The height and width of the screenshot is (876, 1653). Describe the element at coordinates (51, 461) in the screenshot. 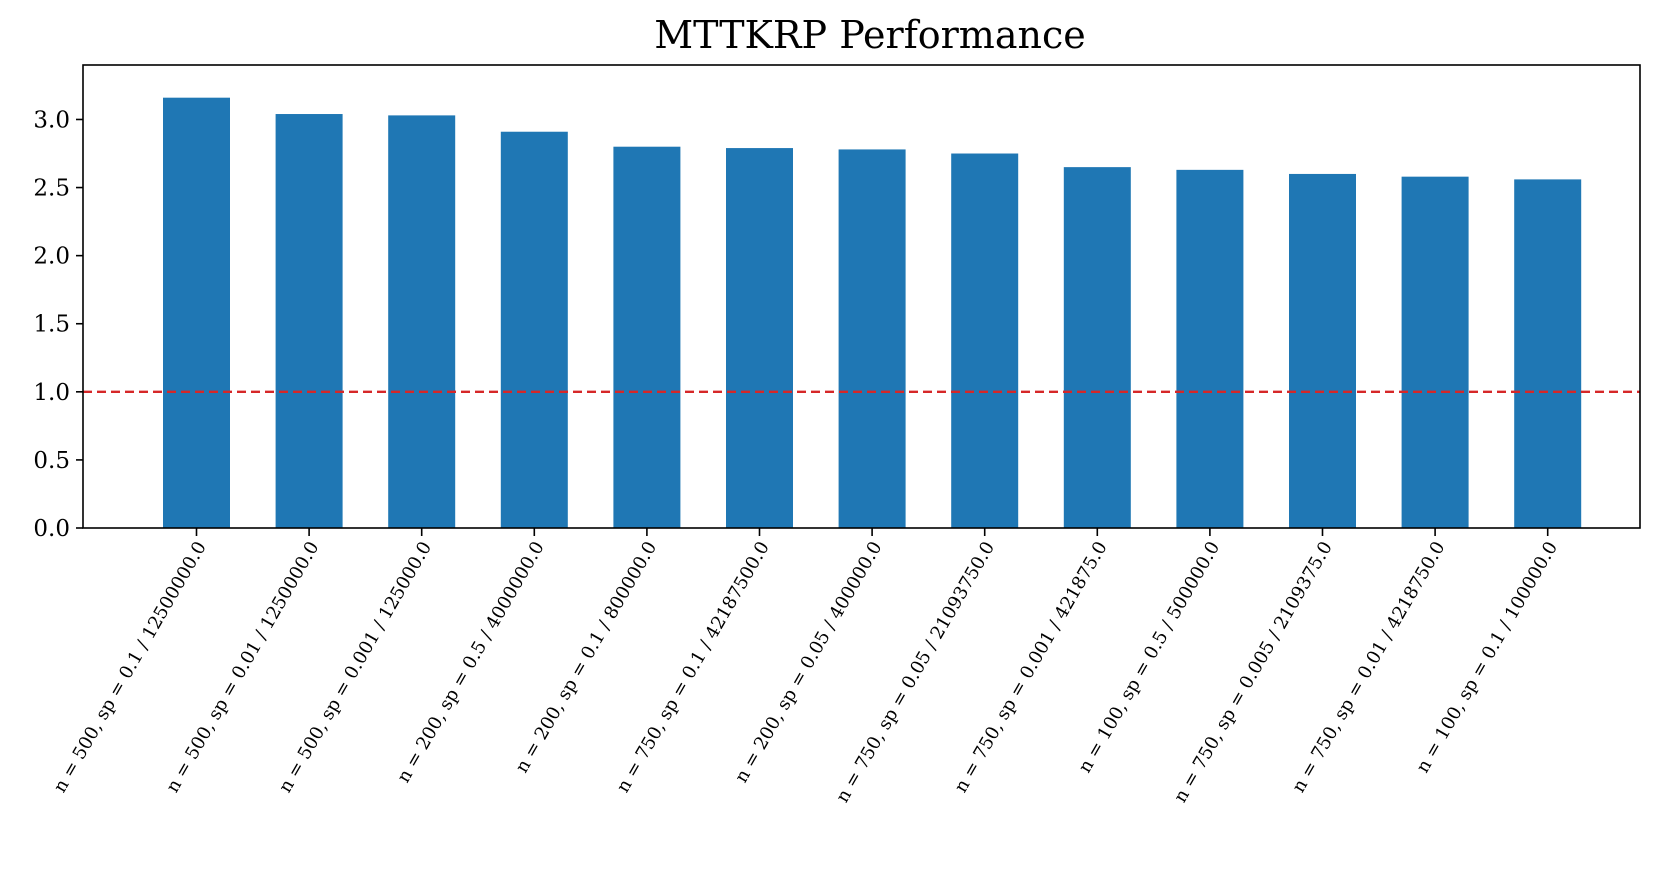

I see `ytick-label: 0.5` at that location.